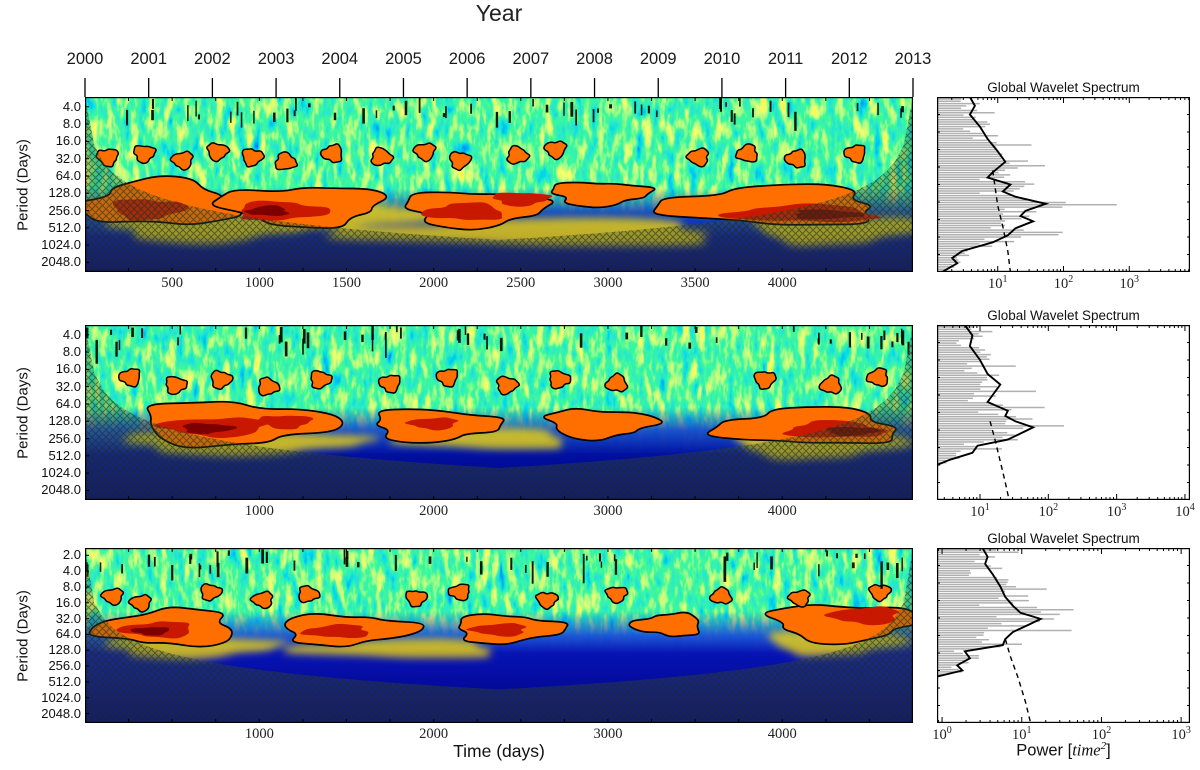  Describe the element at coordinates (499, 13) in the screenshot. I see `year-axis-title: Year` at that location.